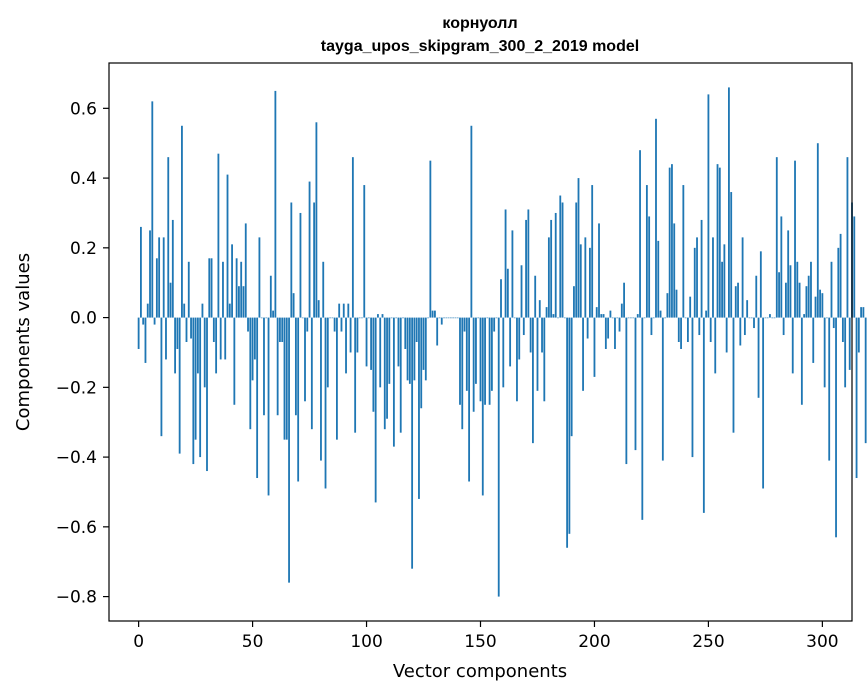 The width and height of the screenshot is (867, 696). Describe the element at coordinates (479, 23) in the screenshot. I see `chart-title: корнуолл` at that location.